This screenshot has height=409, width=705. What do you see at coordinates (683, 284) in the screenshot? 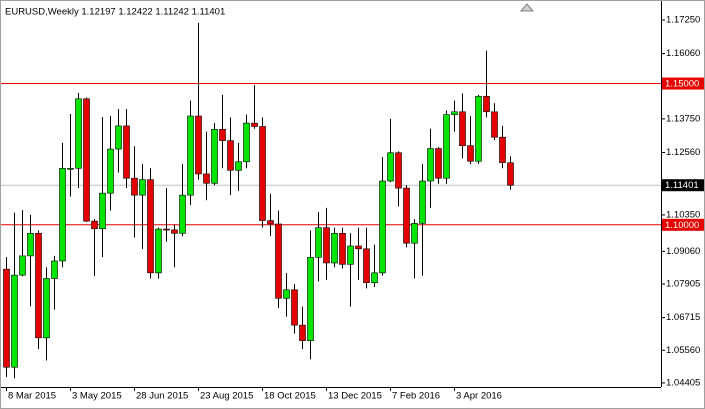
I see `y-tick-label: 1.07905` at bounding box center [683, 284].